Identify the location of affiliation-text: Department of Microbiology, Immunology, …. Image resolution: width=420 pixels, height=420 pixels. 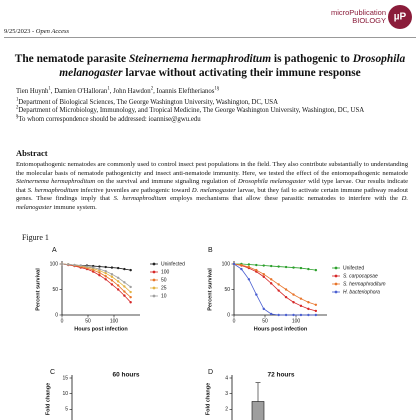
(191, 111).